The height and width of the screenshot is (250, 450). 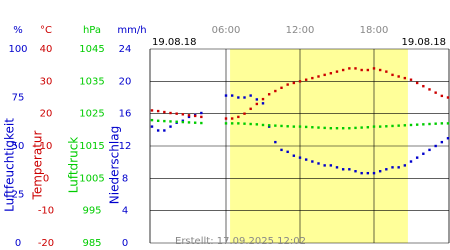 What do you see at coordinates (423, 42) in the screenshot?
I see `date-right: 19.08.18` at bounding box center [423, 42].